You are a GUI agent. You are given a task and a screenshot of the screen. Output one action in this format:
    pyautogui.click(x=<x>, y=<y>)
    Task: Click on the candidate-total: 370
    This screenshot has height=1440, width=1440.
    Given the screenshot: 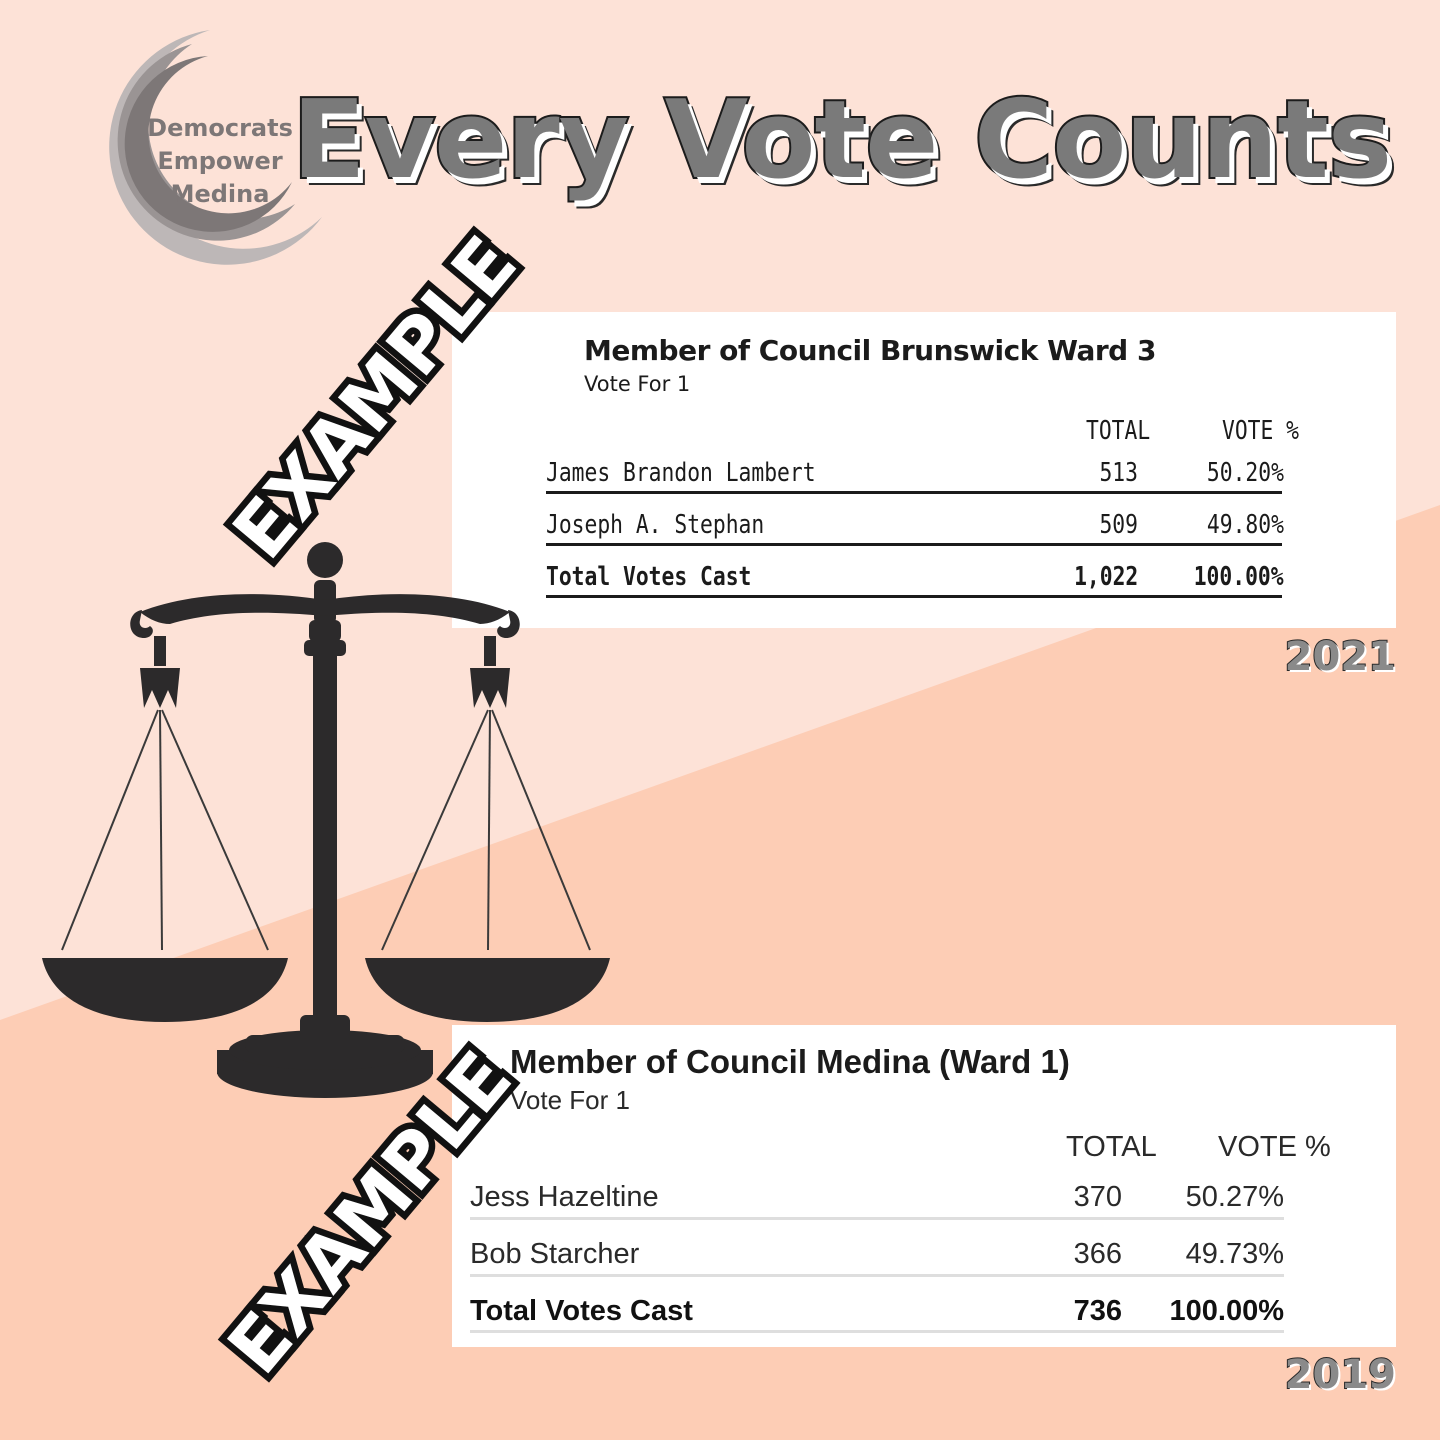 What is the action you would take?
    pyautogui.click(x=1097, y=1197)
    